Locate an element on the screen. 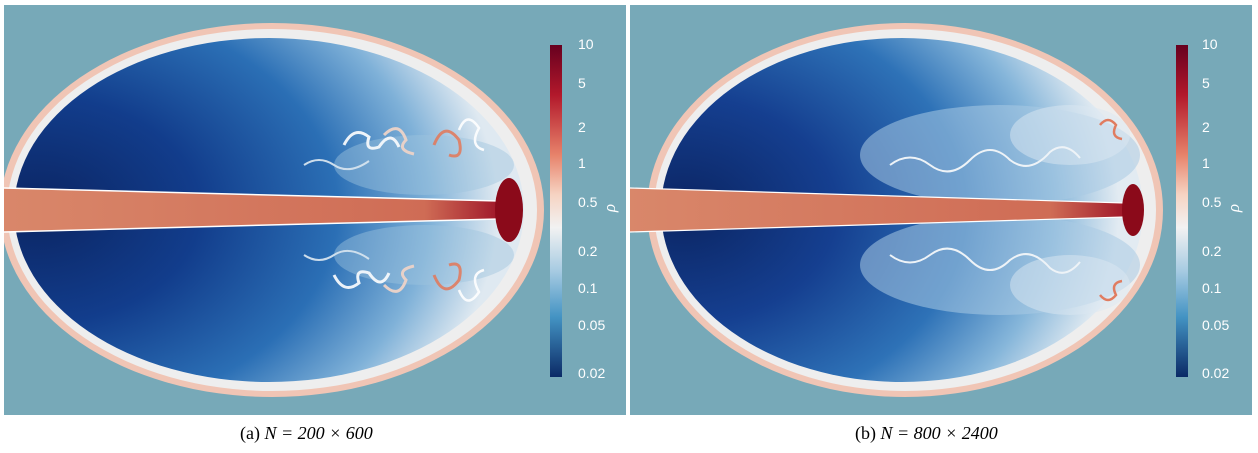  jet-b is located at coordinates (877, 210).